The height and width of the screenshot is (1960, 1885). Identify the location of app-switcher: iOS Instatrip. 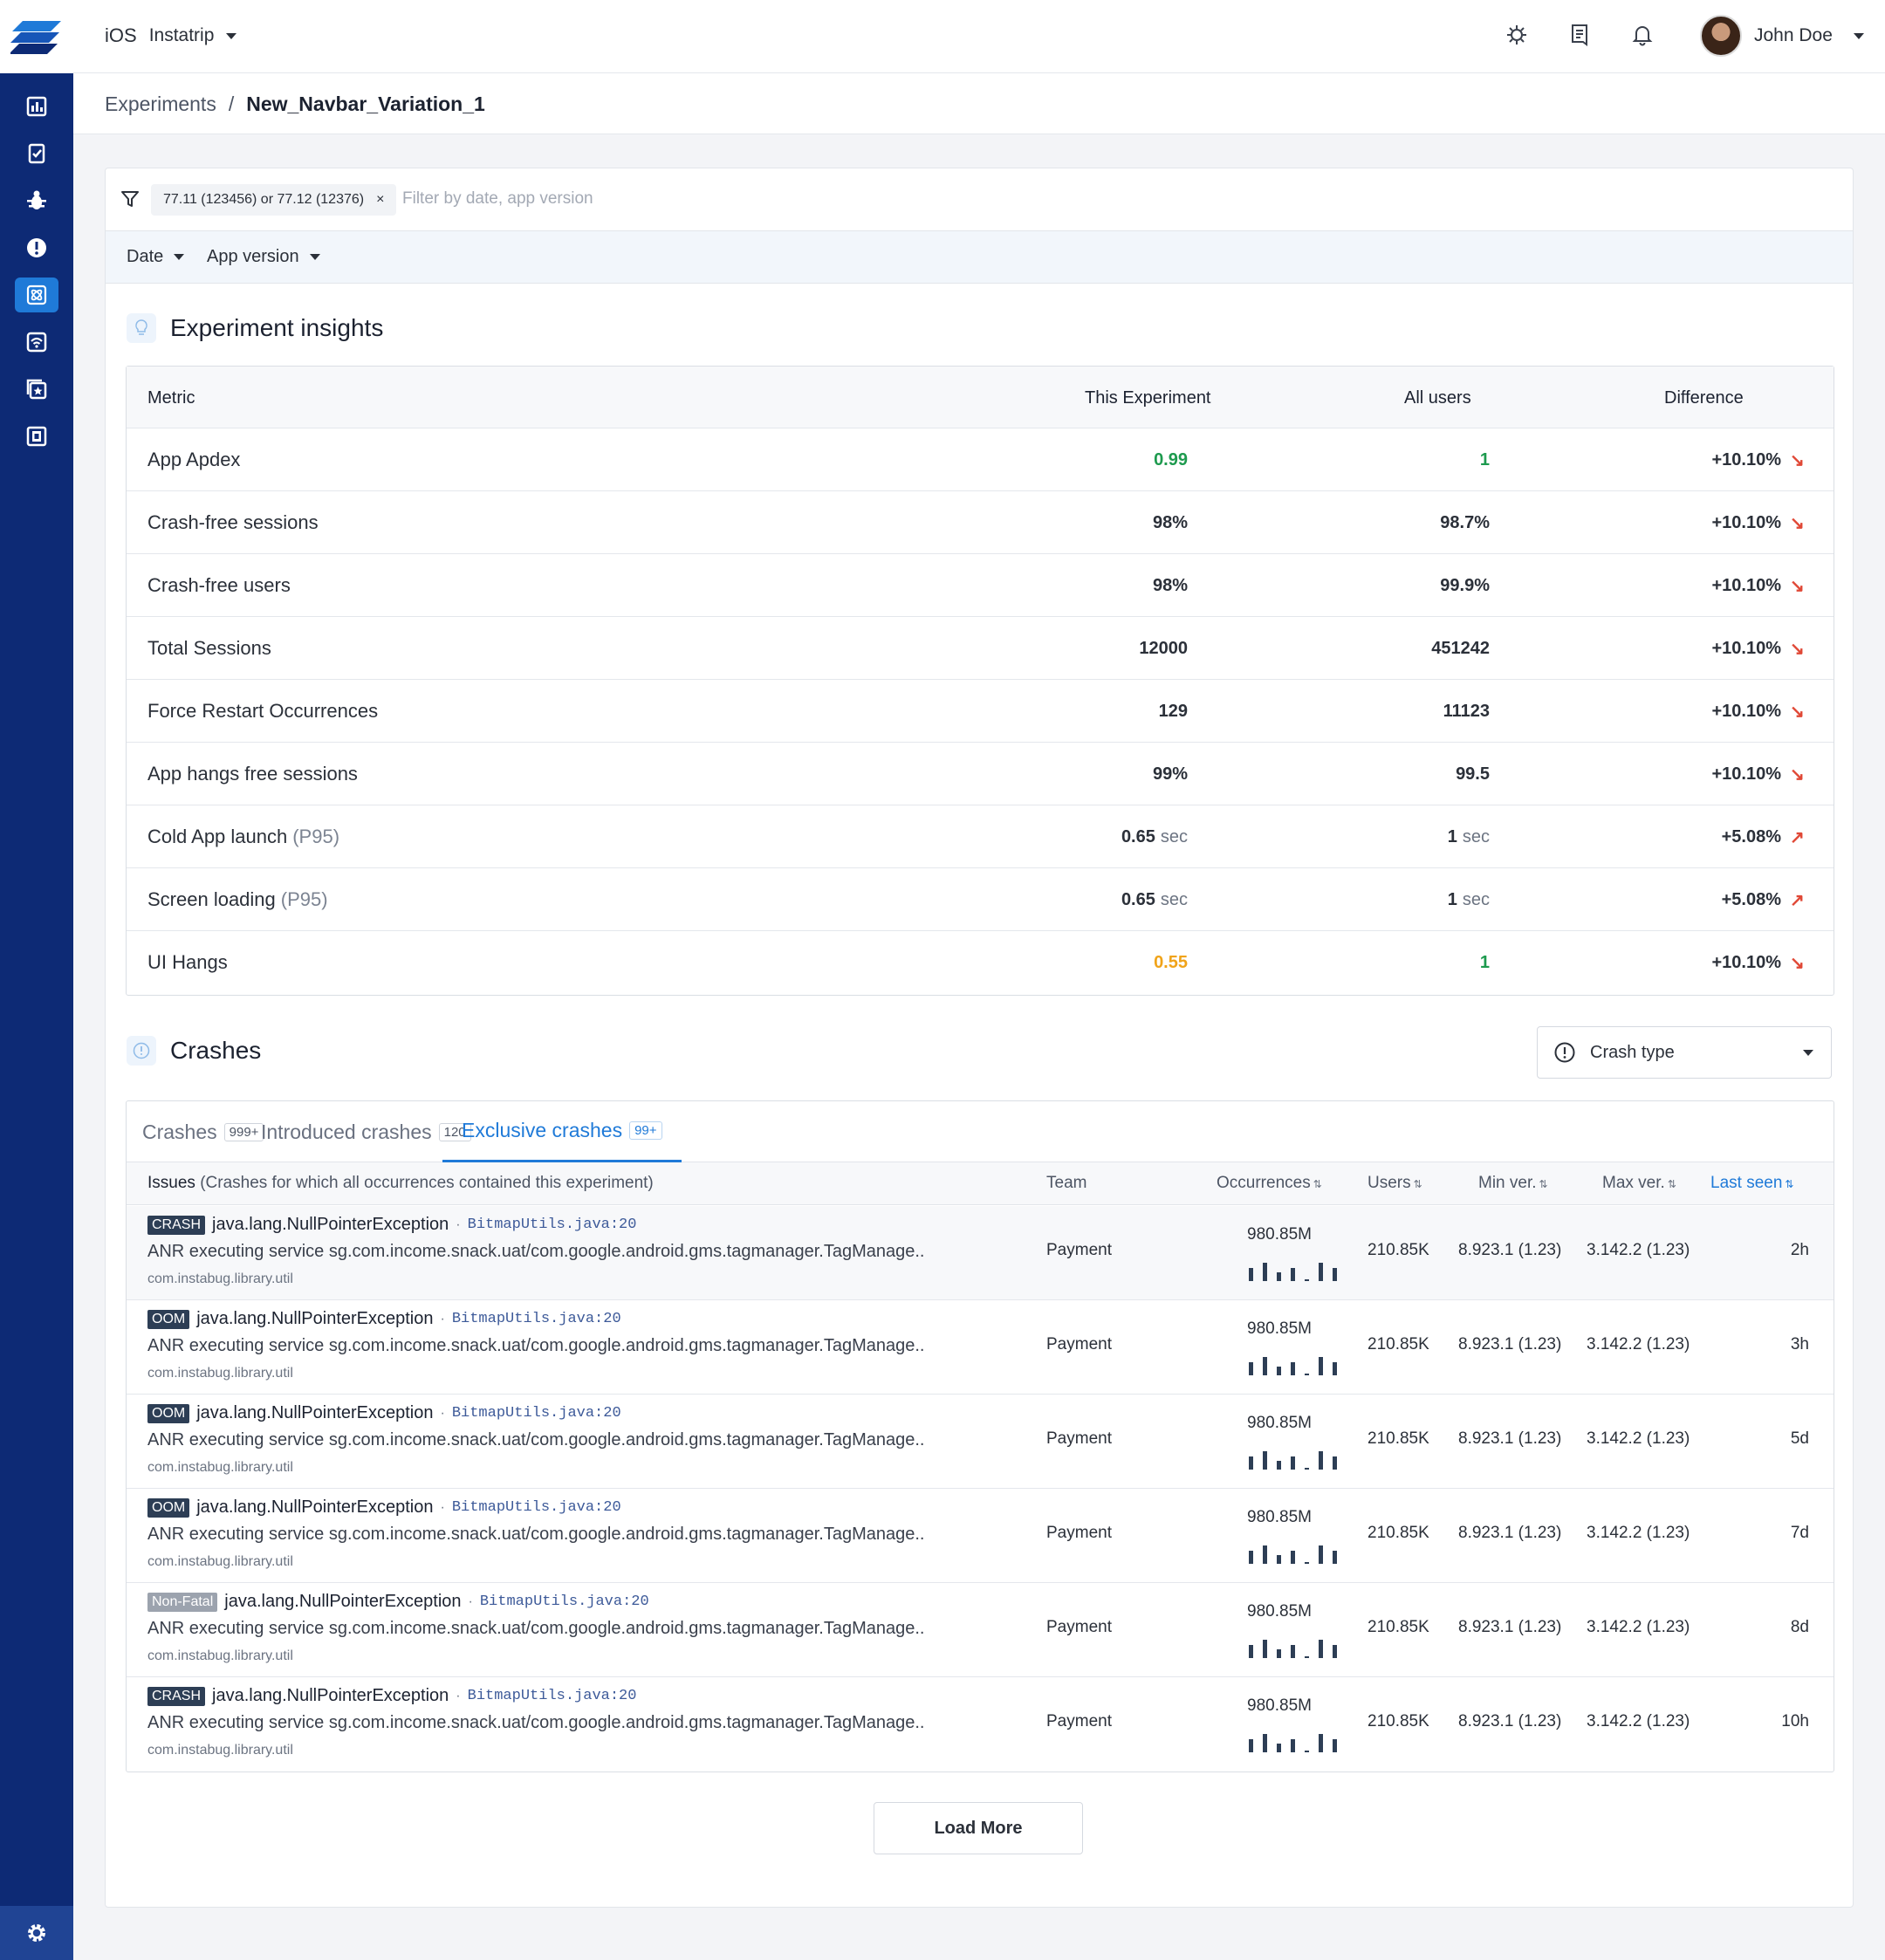
(171, 36).